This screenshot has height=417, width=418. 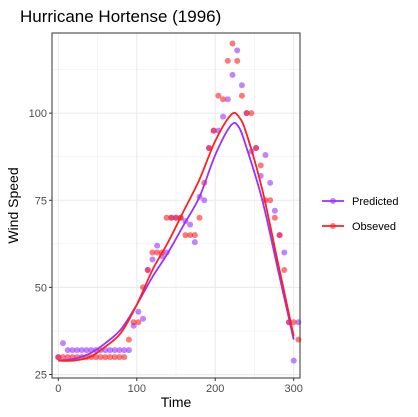 I want to click on y-axis-title: Wind Speed, so click(x=13, y=205).